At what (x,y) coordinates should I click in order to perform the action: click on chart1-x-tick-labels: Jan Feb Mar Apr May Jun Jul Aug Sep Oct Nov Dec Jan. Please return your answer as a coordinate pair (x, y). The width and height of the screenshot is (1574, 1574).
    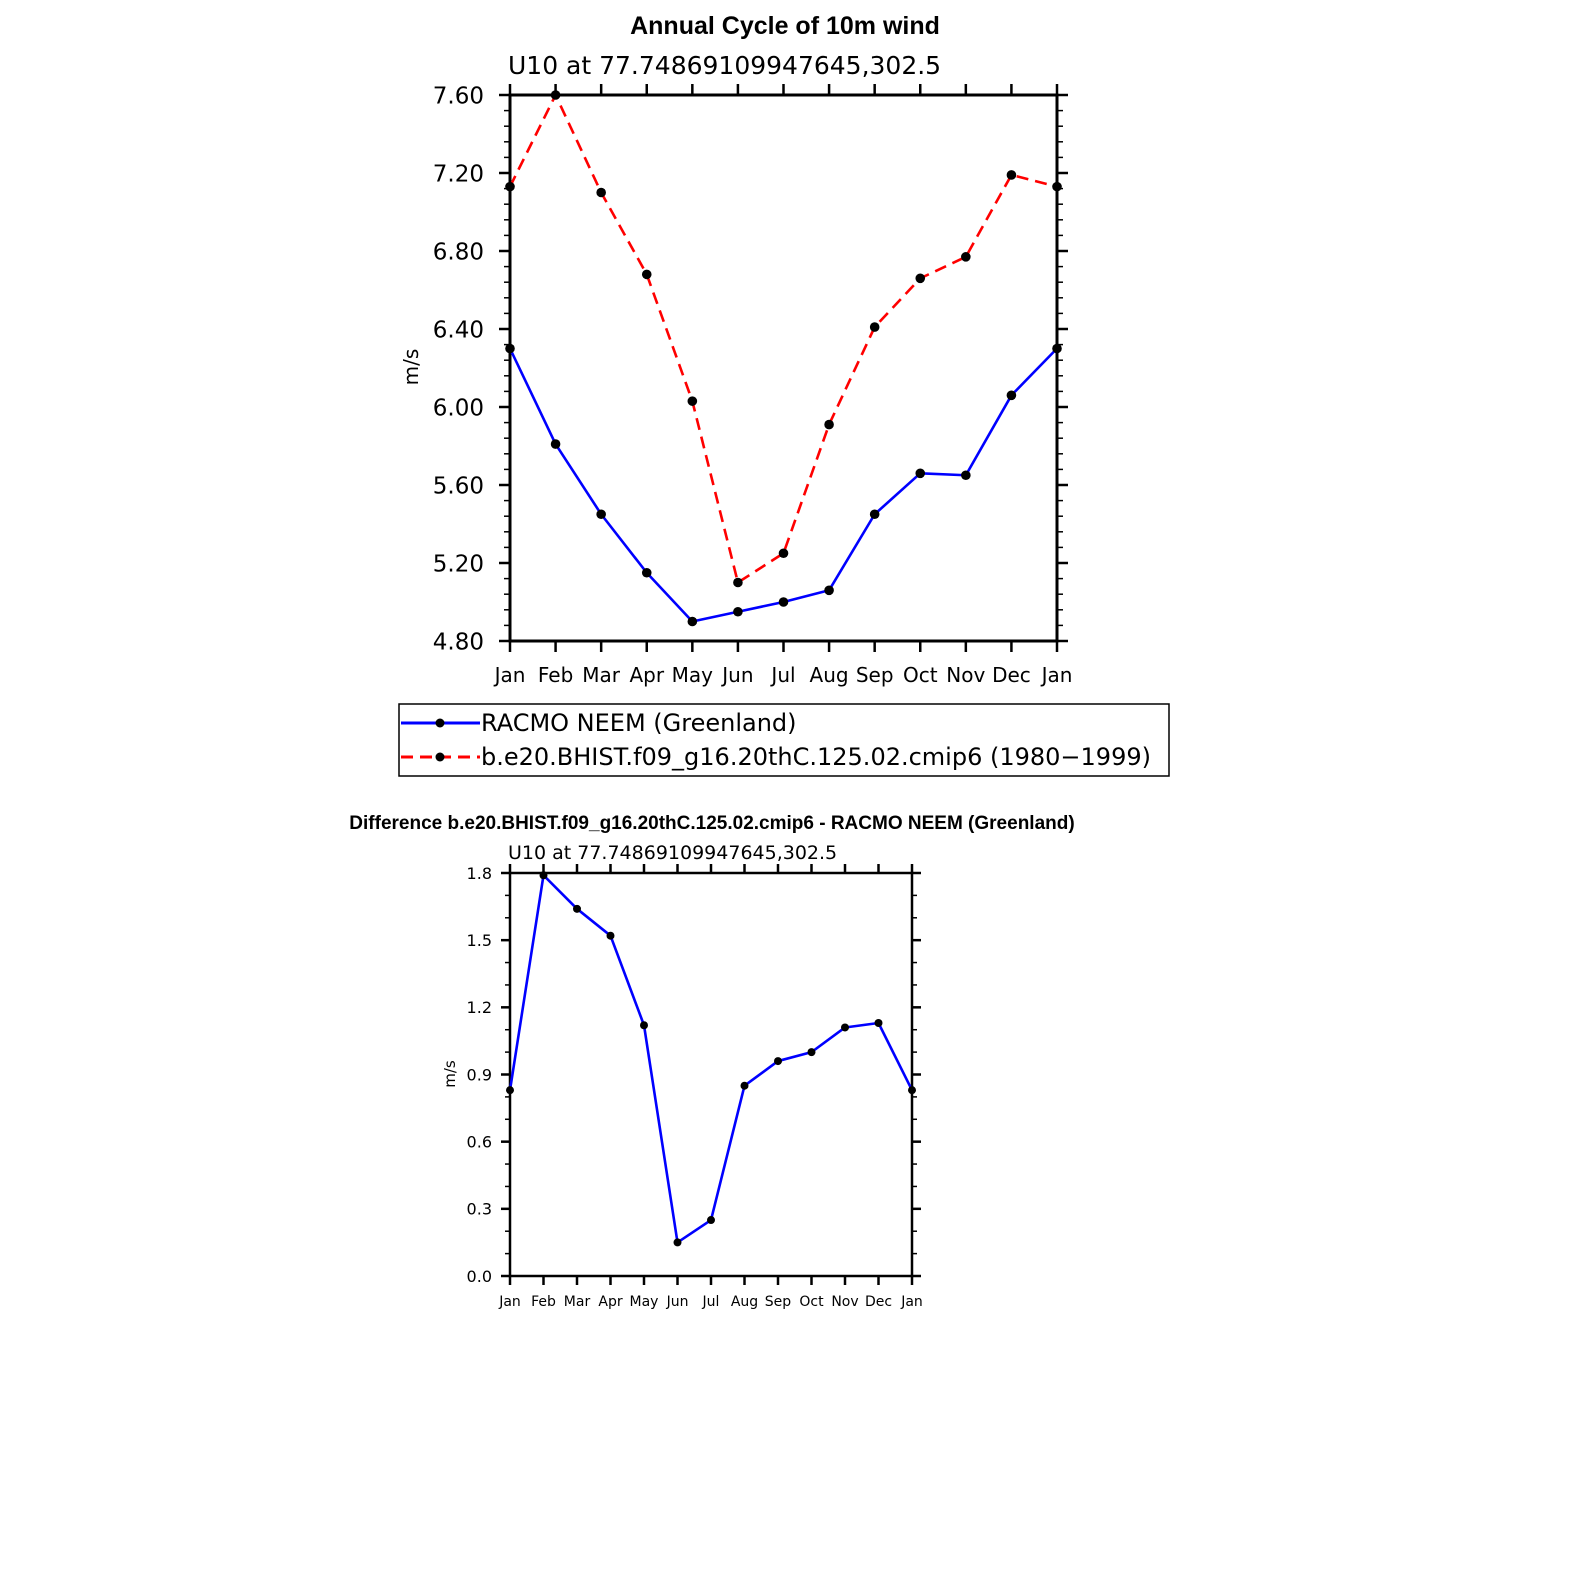
    Looking at the image, I should click on (783, 675).